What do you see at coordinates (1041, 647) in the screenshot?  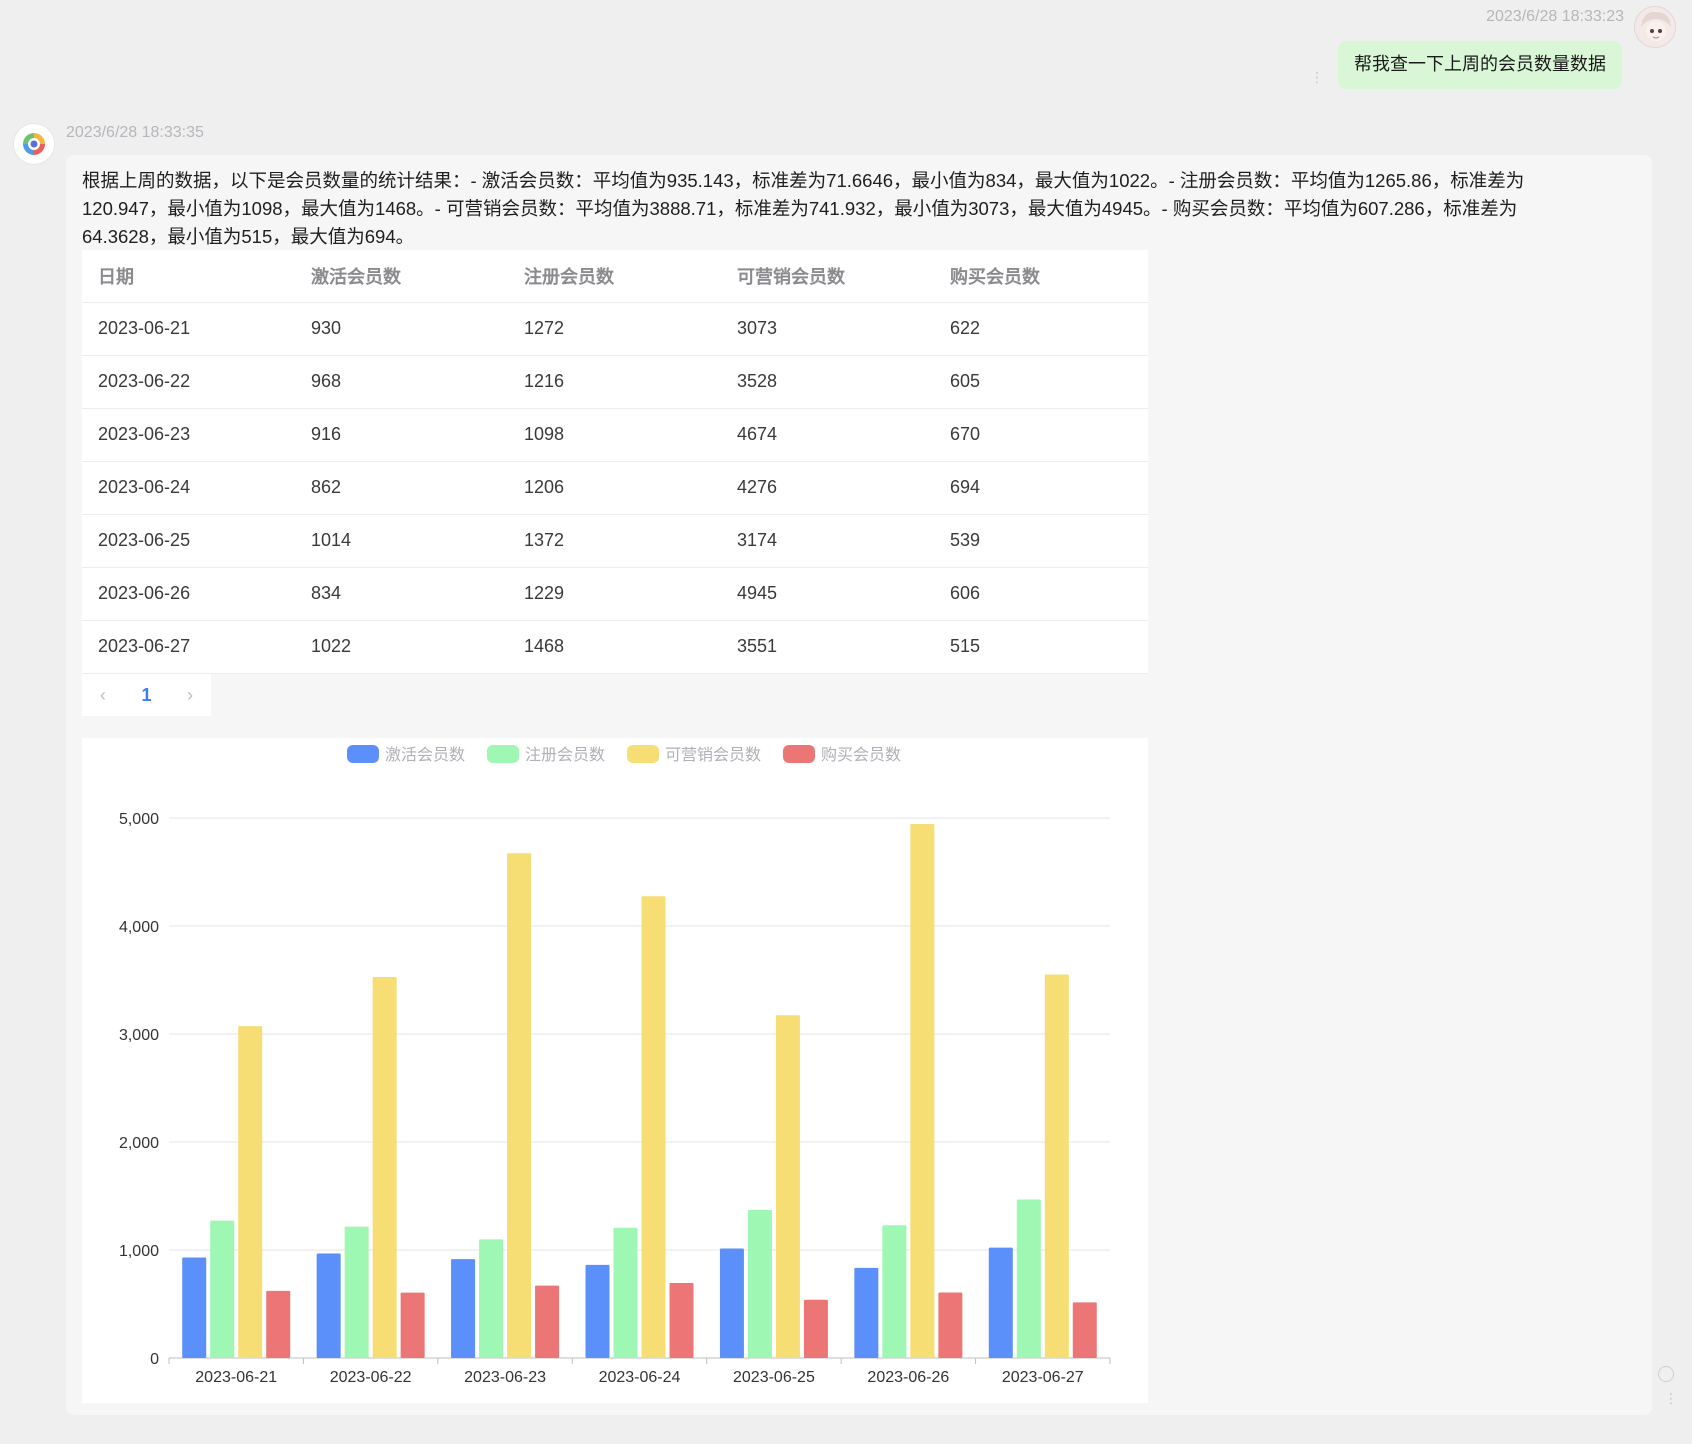 I see `table-cell: 515` at bounding box center [1041, 647].